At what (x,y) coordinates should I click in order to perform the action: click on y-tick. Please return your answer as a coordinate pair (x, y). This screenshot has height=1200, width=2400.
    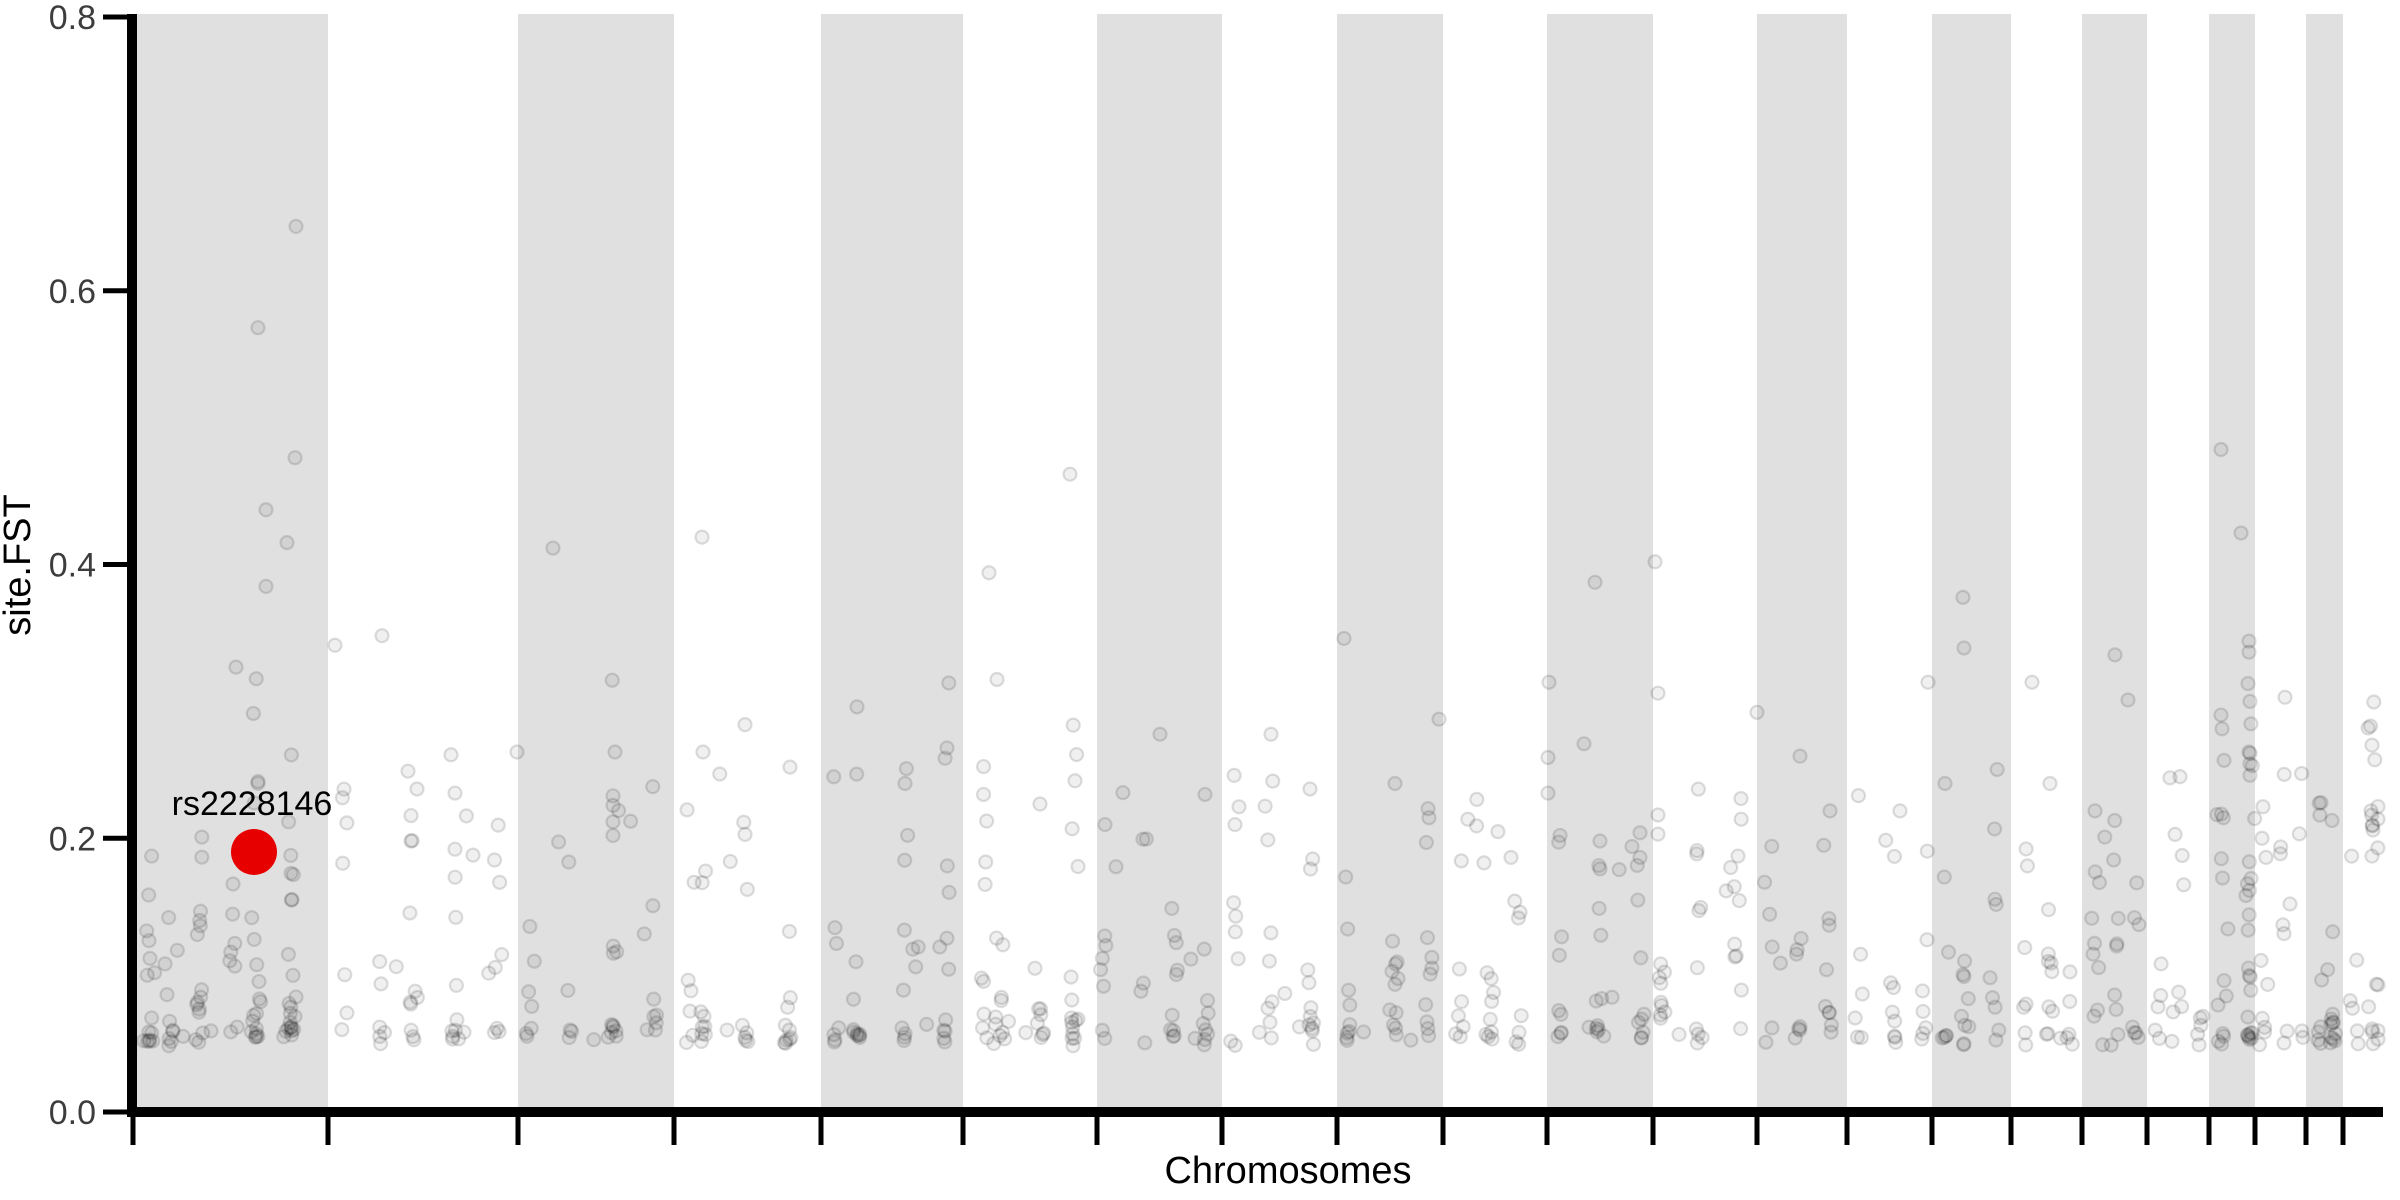
    Looking at the image, I should click on (115, 1112).